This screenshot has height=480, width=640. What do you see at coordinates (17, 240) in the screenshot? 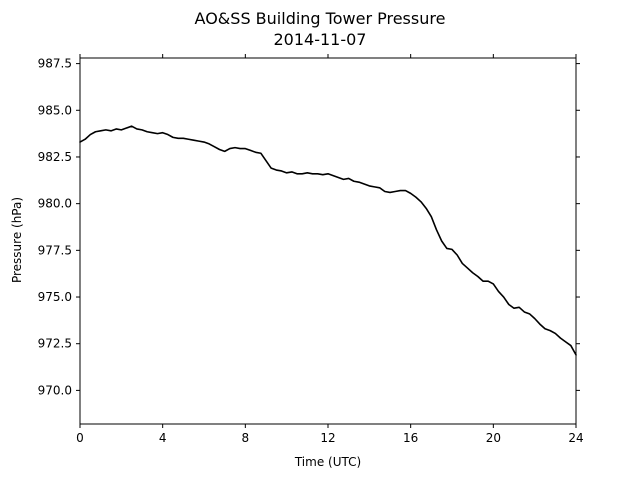
I see `y-axis-label: Pressure (hPa)` at bounding box center [17, 240].